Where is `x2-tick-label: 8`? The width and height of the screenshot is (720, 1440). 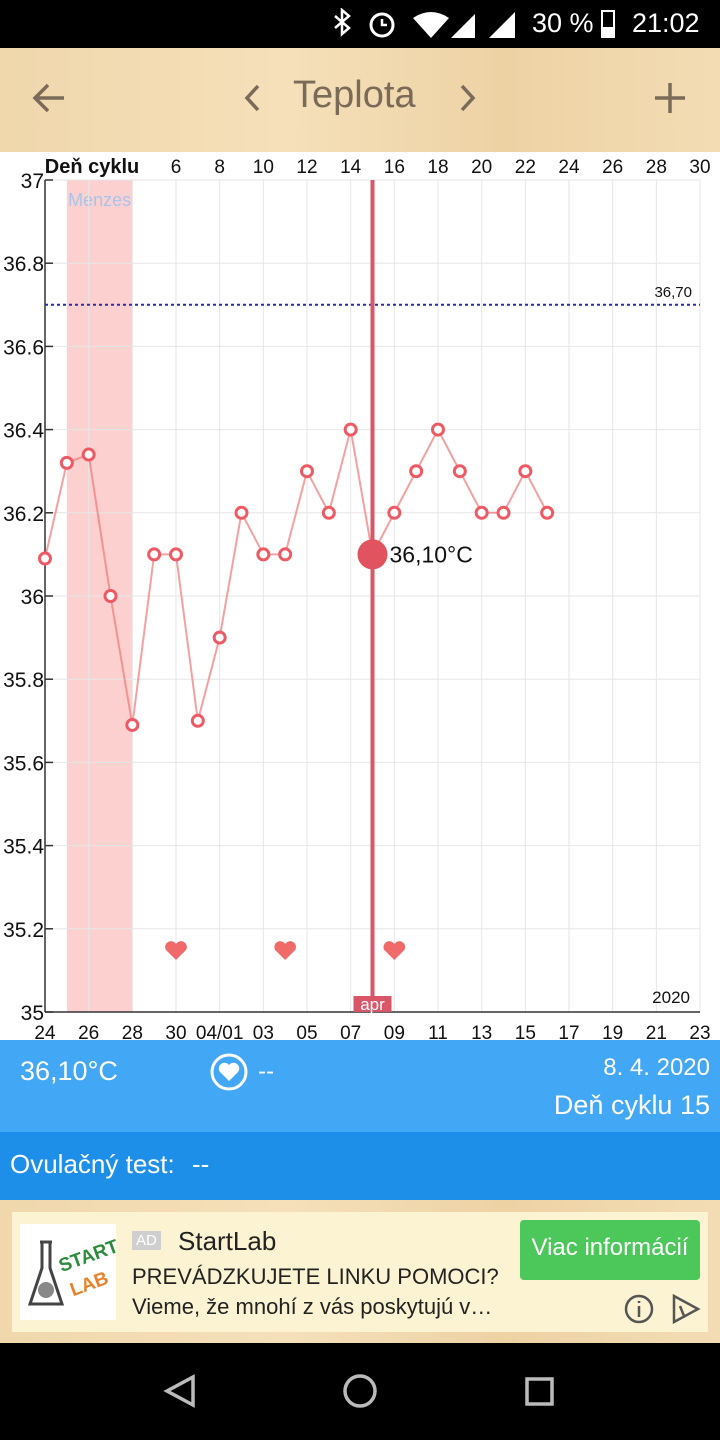
x2-tick-label: 8 is located at coordinates (219, 167).